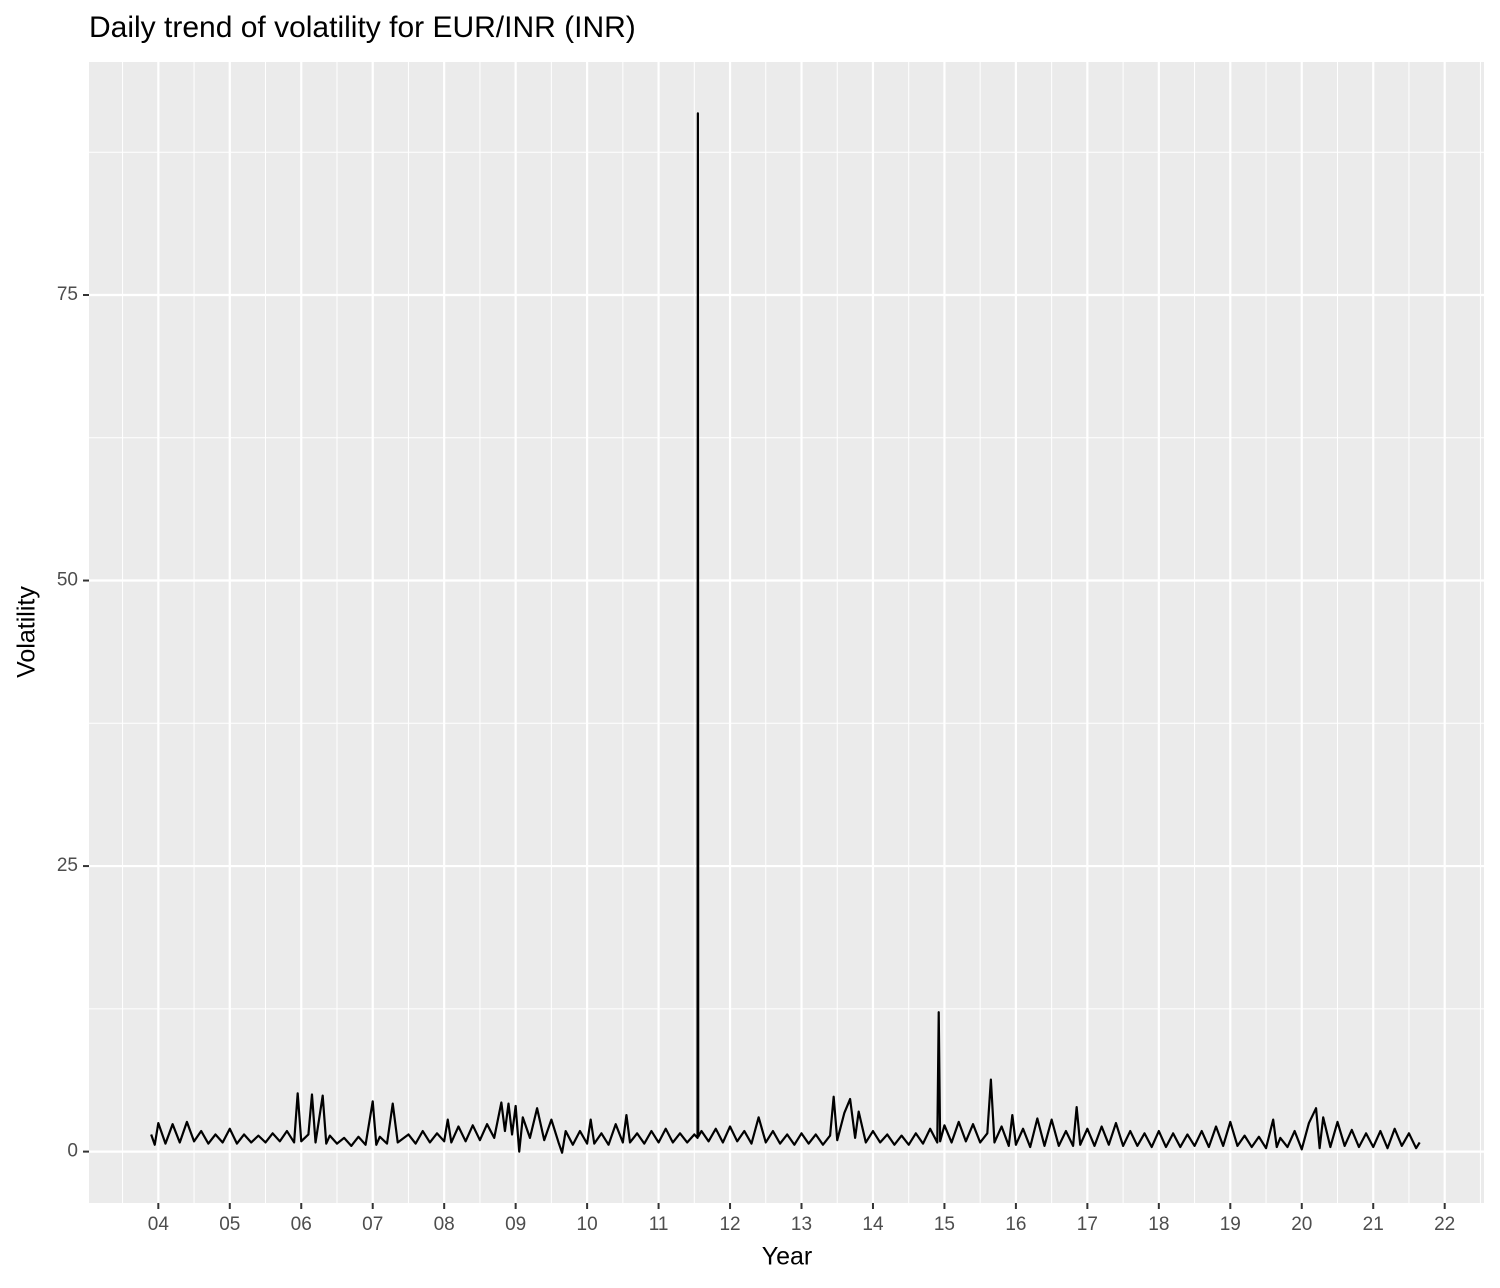 The width and height of the screenshot is (1500, 1288). I want to click on x-tick-label: 21, so click(1373, 1224).